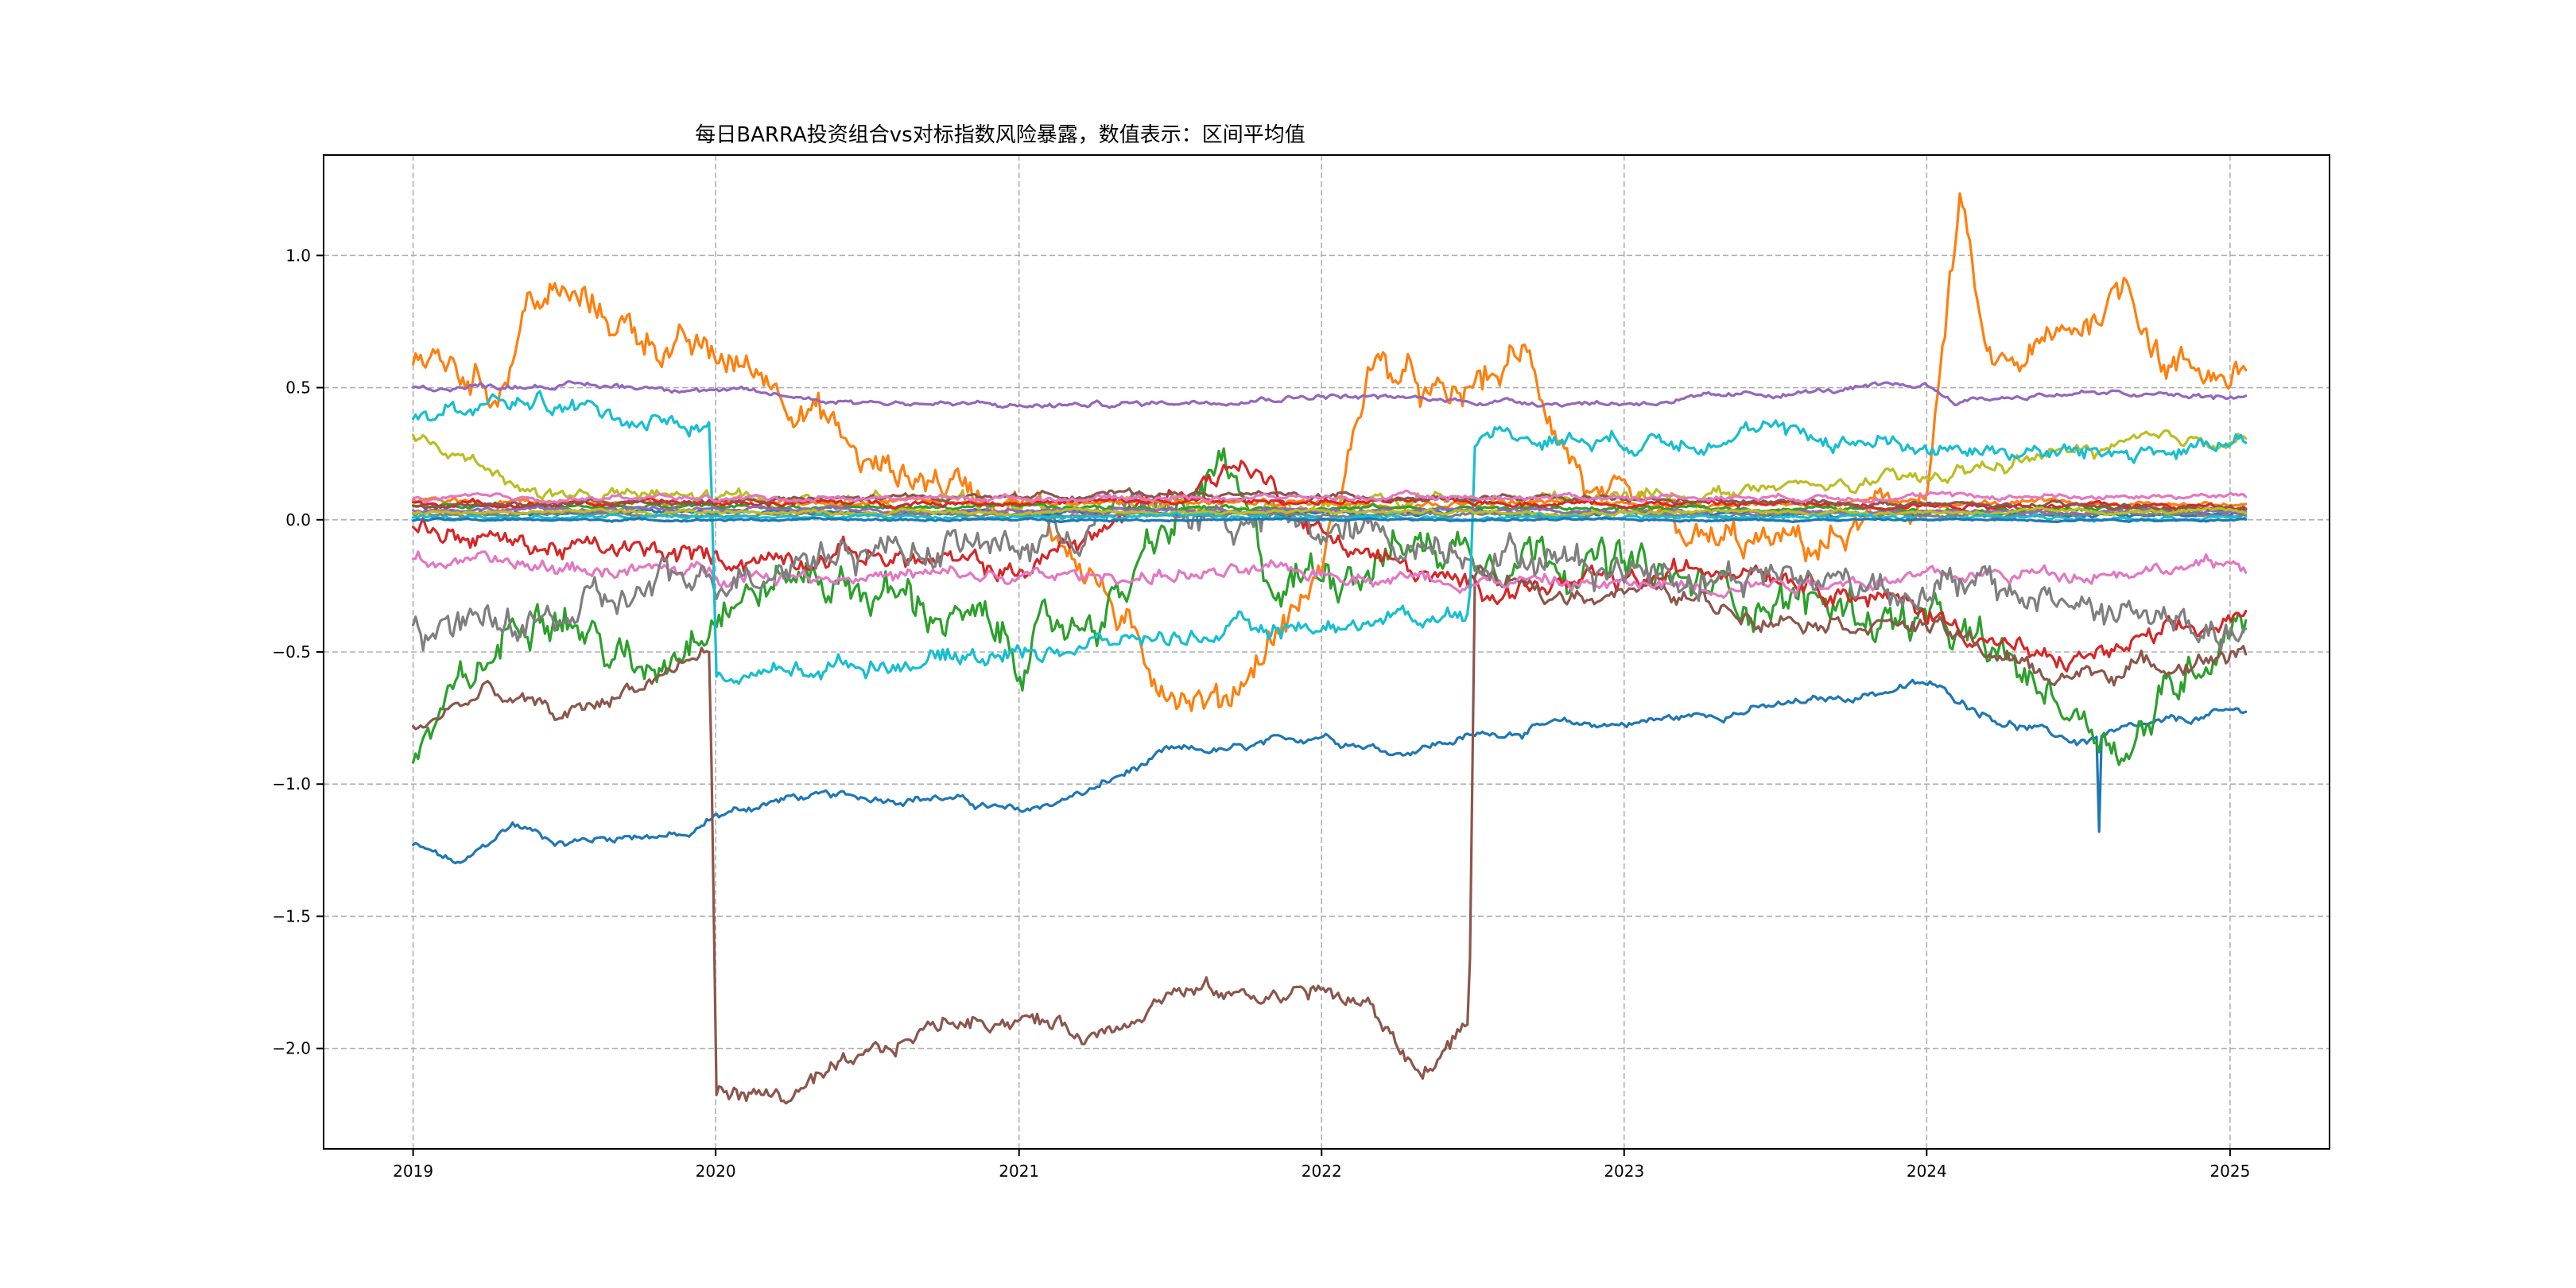 The width and height of the screenshot is (2576, 1288). Describe the element at coordinates (298, 520) in the screenshot. I see `y-tick-label: 0.0` at that location.